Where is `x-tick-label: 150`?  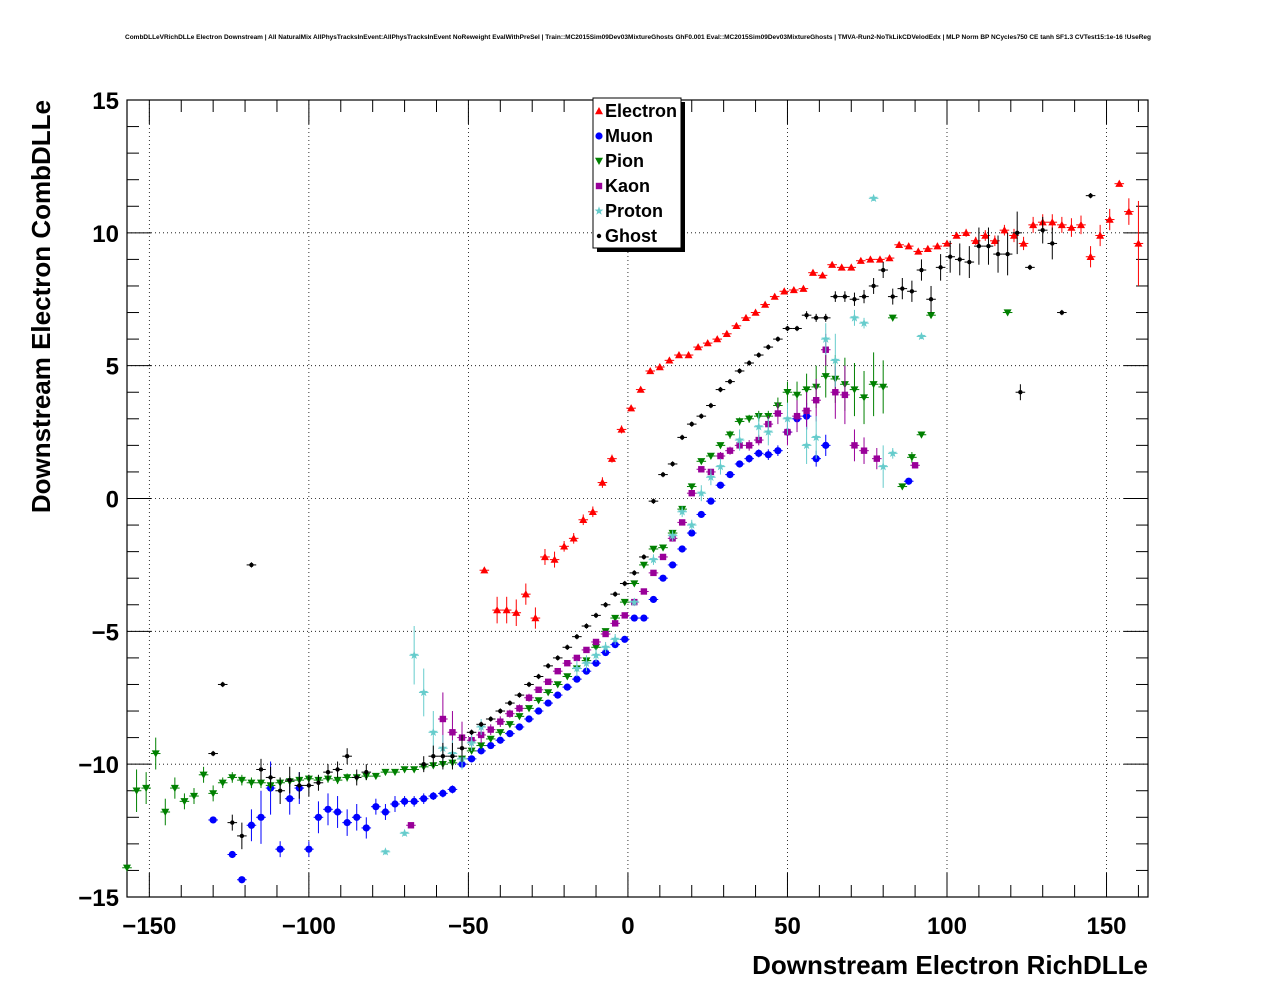 x-tick-label: 150 is located at coordinates (1106, 926).